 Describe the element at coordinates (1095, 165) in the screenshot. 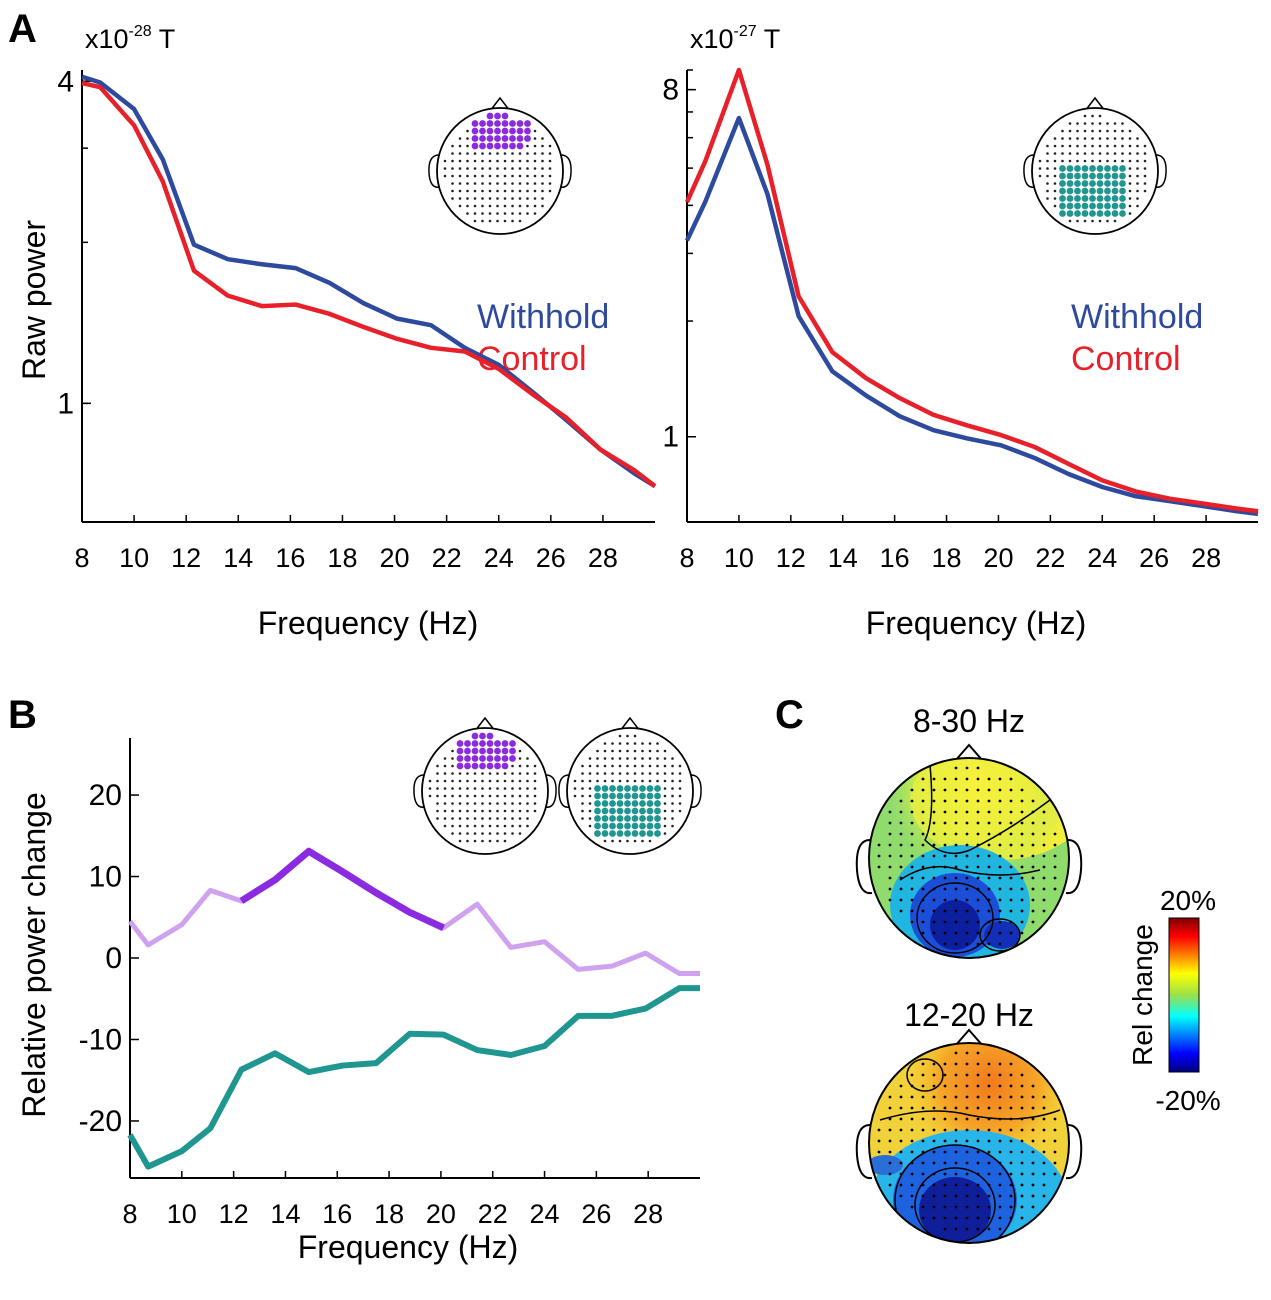

I see `head-posterior-sensors` at that location.